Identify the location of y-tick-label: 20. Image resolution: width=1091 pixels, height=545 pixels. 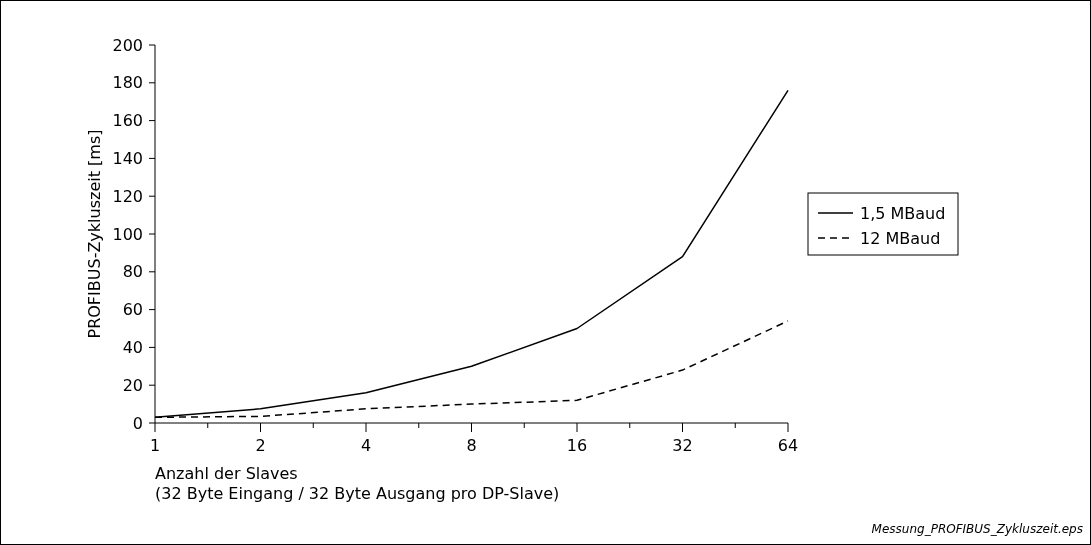
(132, 385).